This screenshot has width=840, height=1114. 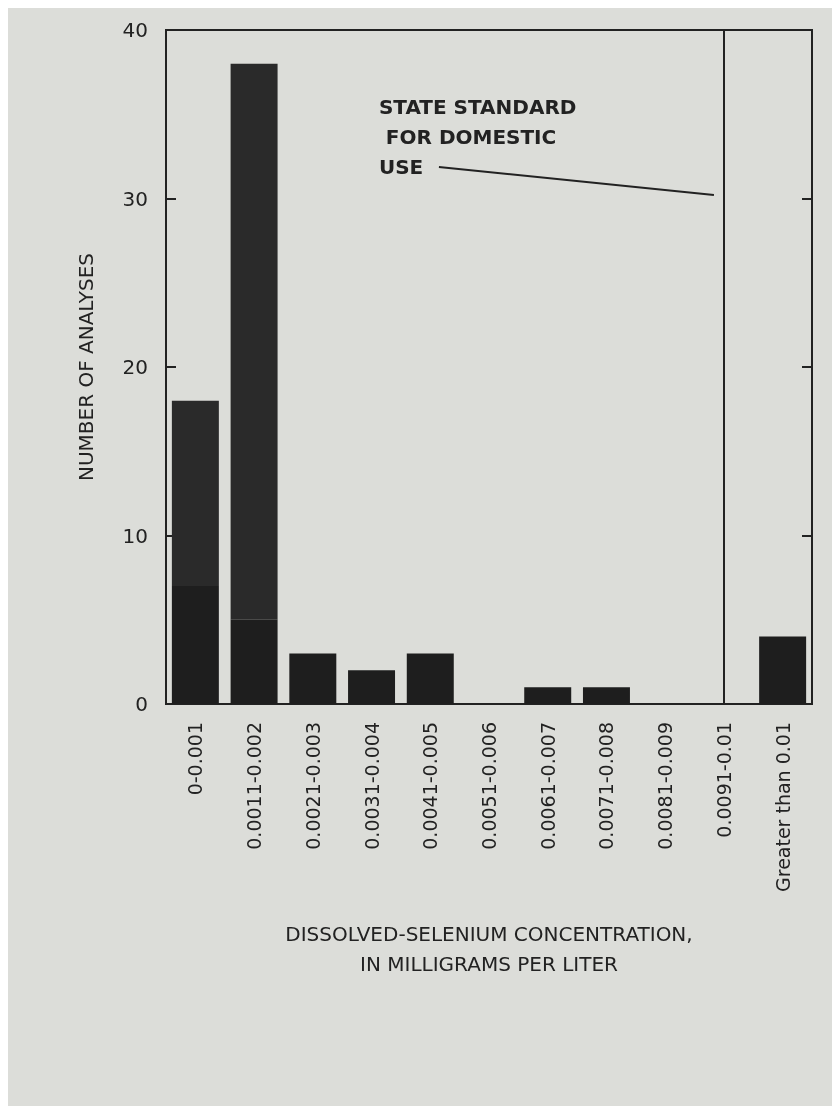 What do you see at coordinates (477, 137) in the screenshot?
I see `ref-line-label: STATE STANDARD FOR DOMESTIC USE` at bounding box center [477, 137].